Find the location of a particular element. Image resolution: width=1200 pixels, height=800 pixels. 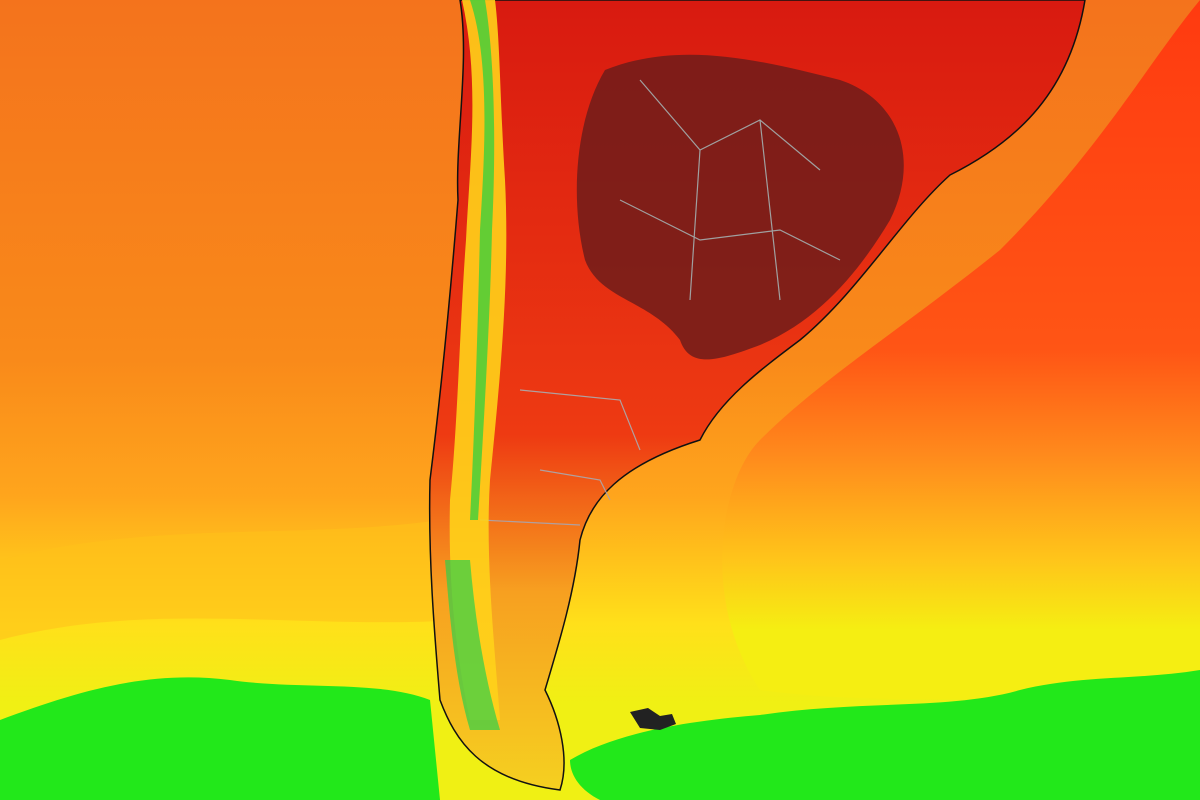

andes-peaks is located at coordinates (482, 260).